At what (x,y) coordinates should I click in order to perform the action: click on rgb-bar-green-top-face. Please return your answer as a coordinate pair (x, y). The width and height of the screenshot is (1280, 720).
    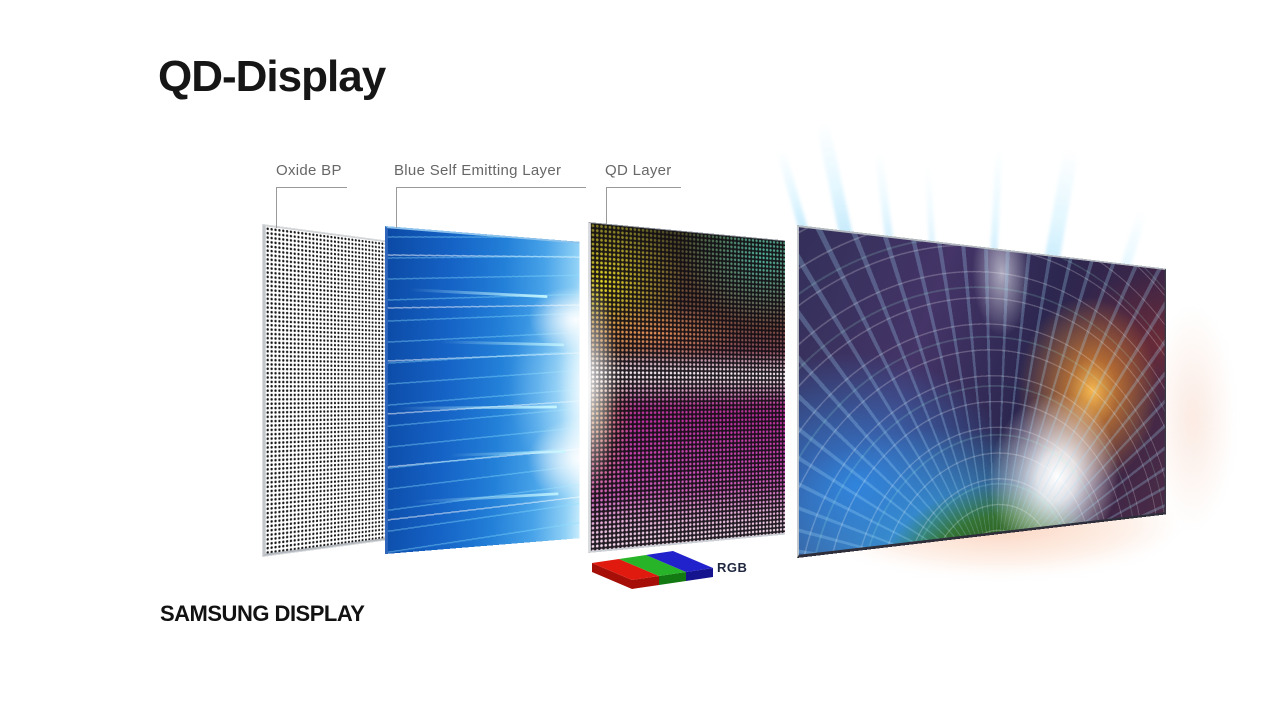
    Looking at the image, I should click on (652, 565).